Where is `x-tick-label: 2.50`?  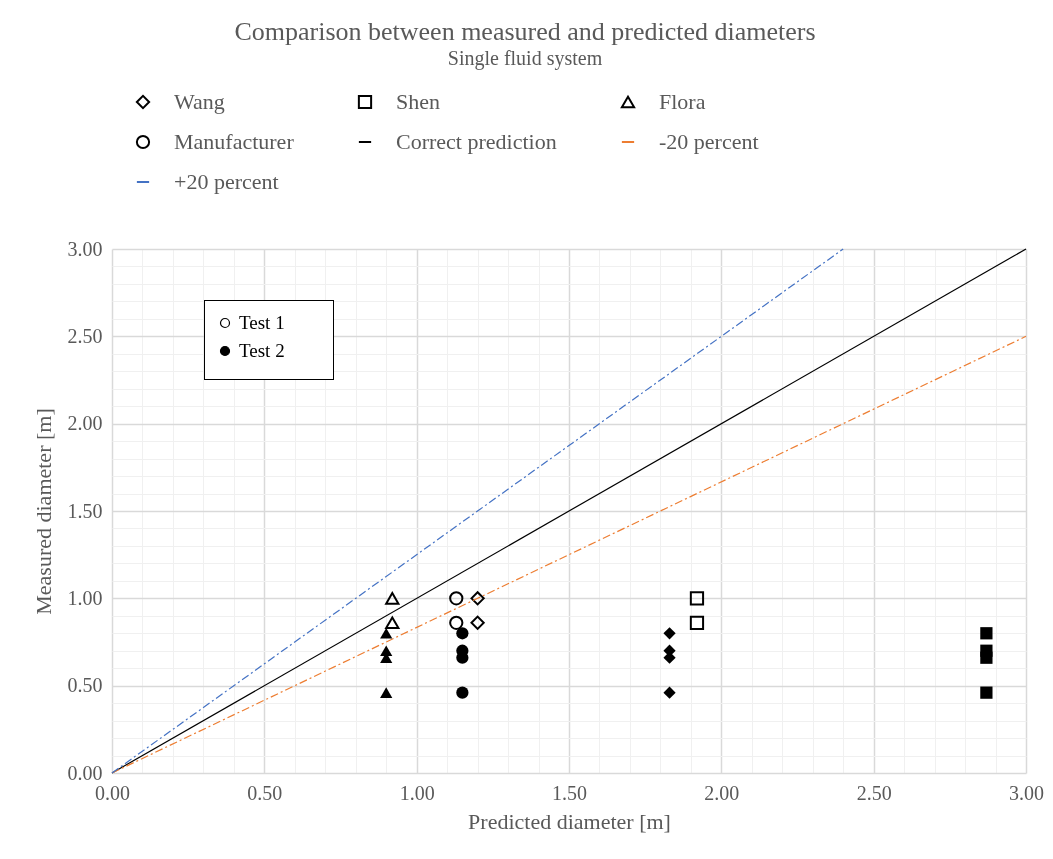
x-tick-label: 2.50 is located at coordinates (874, 792).